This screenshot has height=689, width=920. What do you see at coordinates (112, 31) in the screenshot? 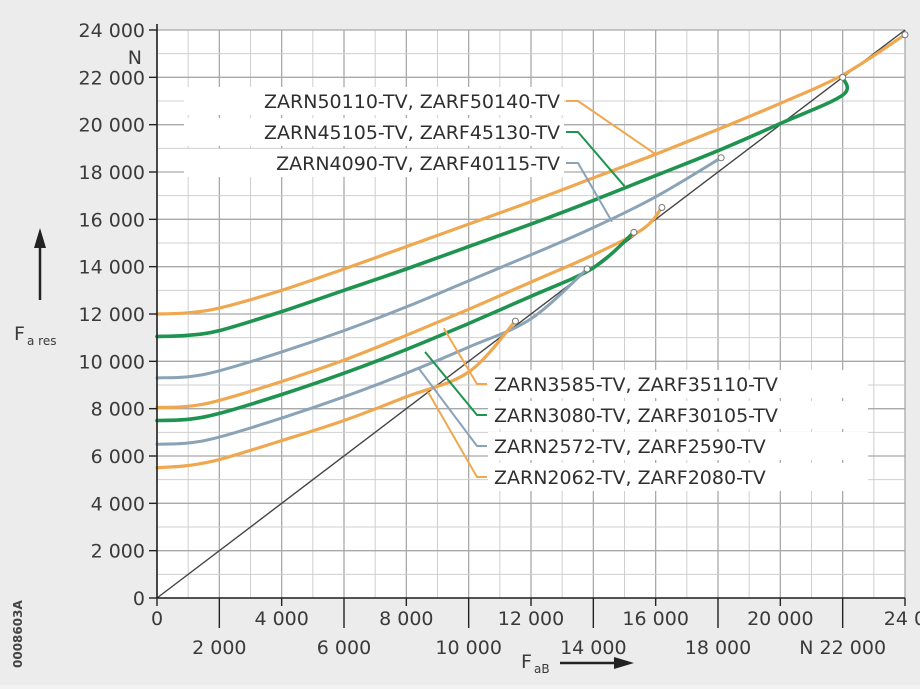
I see `y-tick-label: 24 000` at bounding box center [112, 31].